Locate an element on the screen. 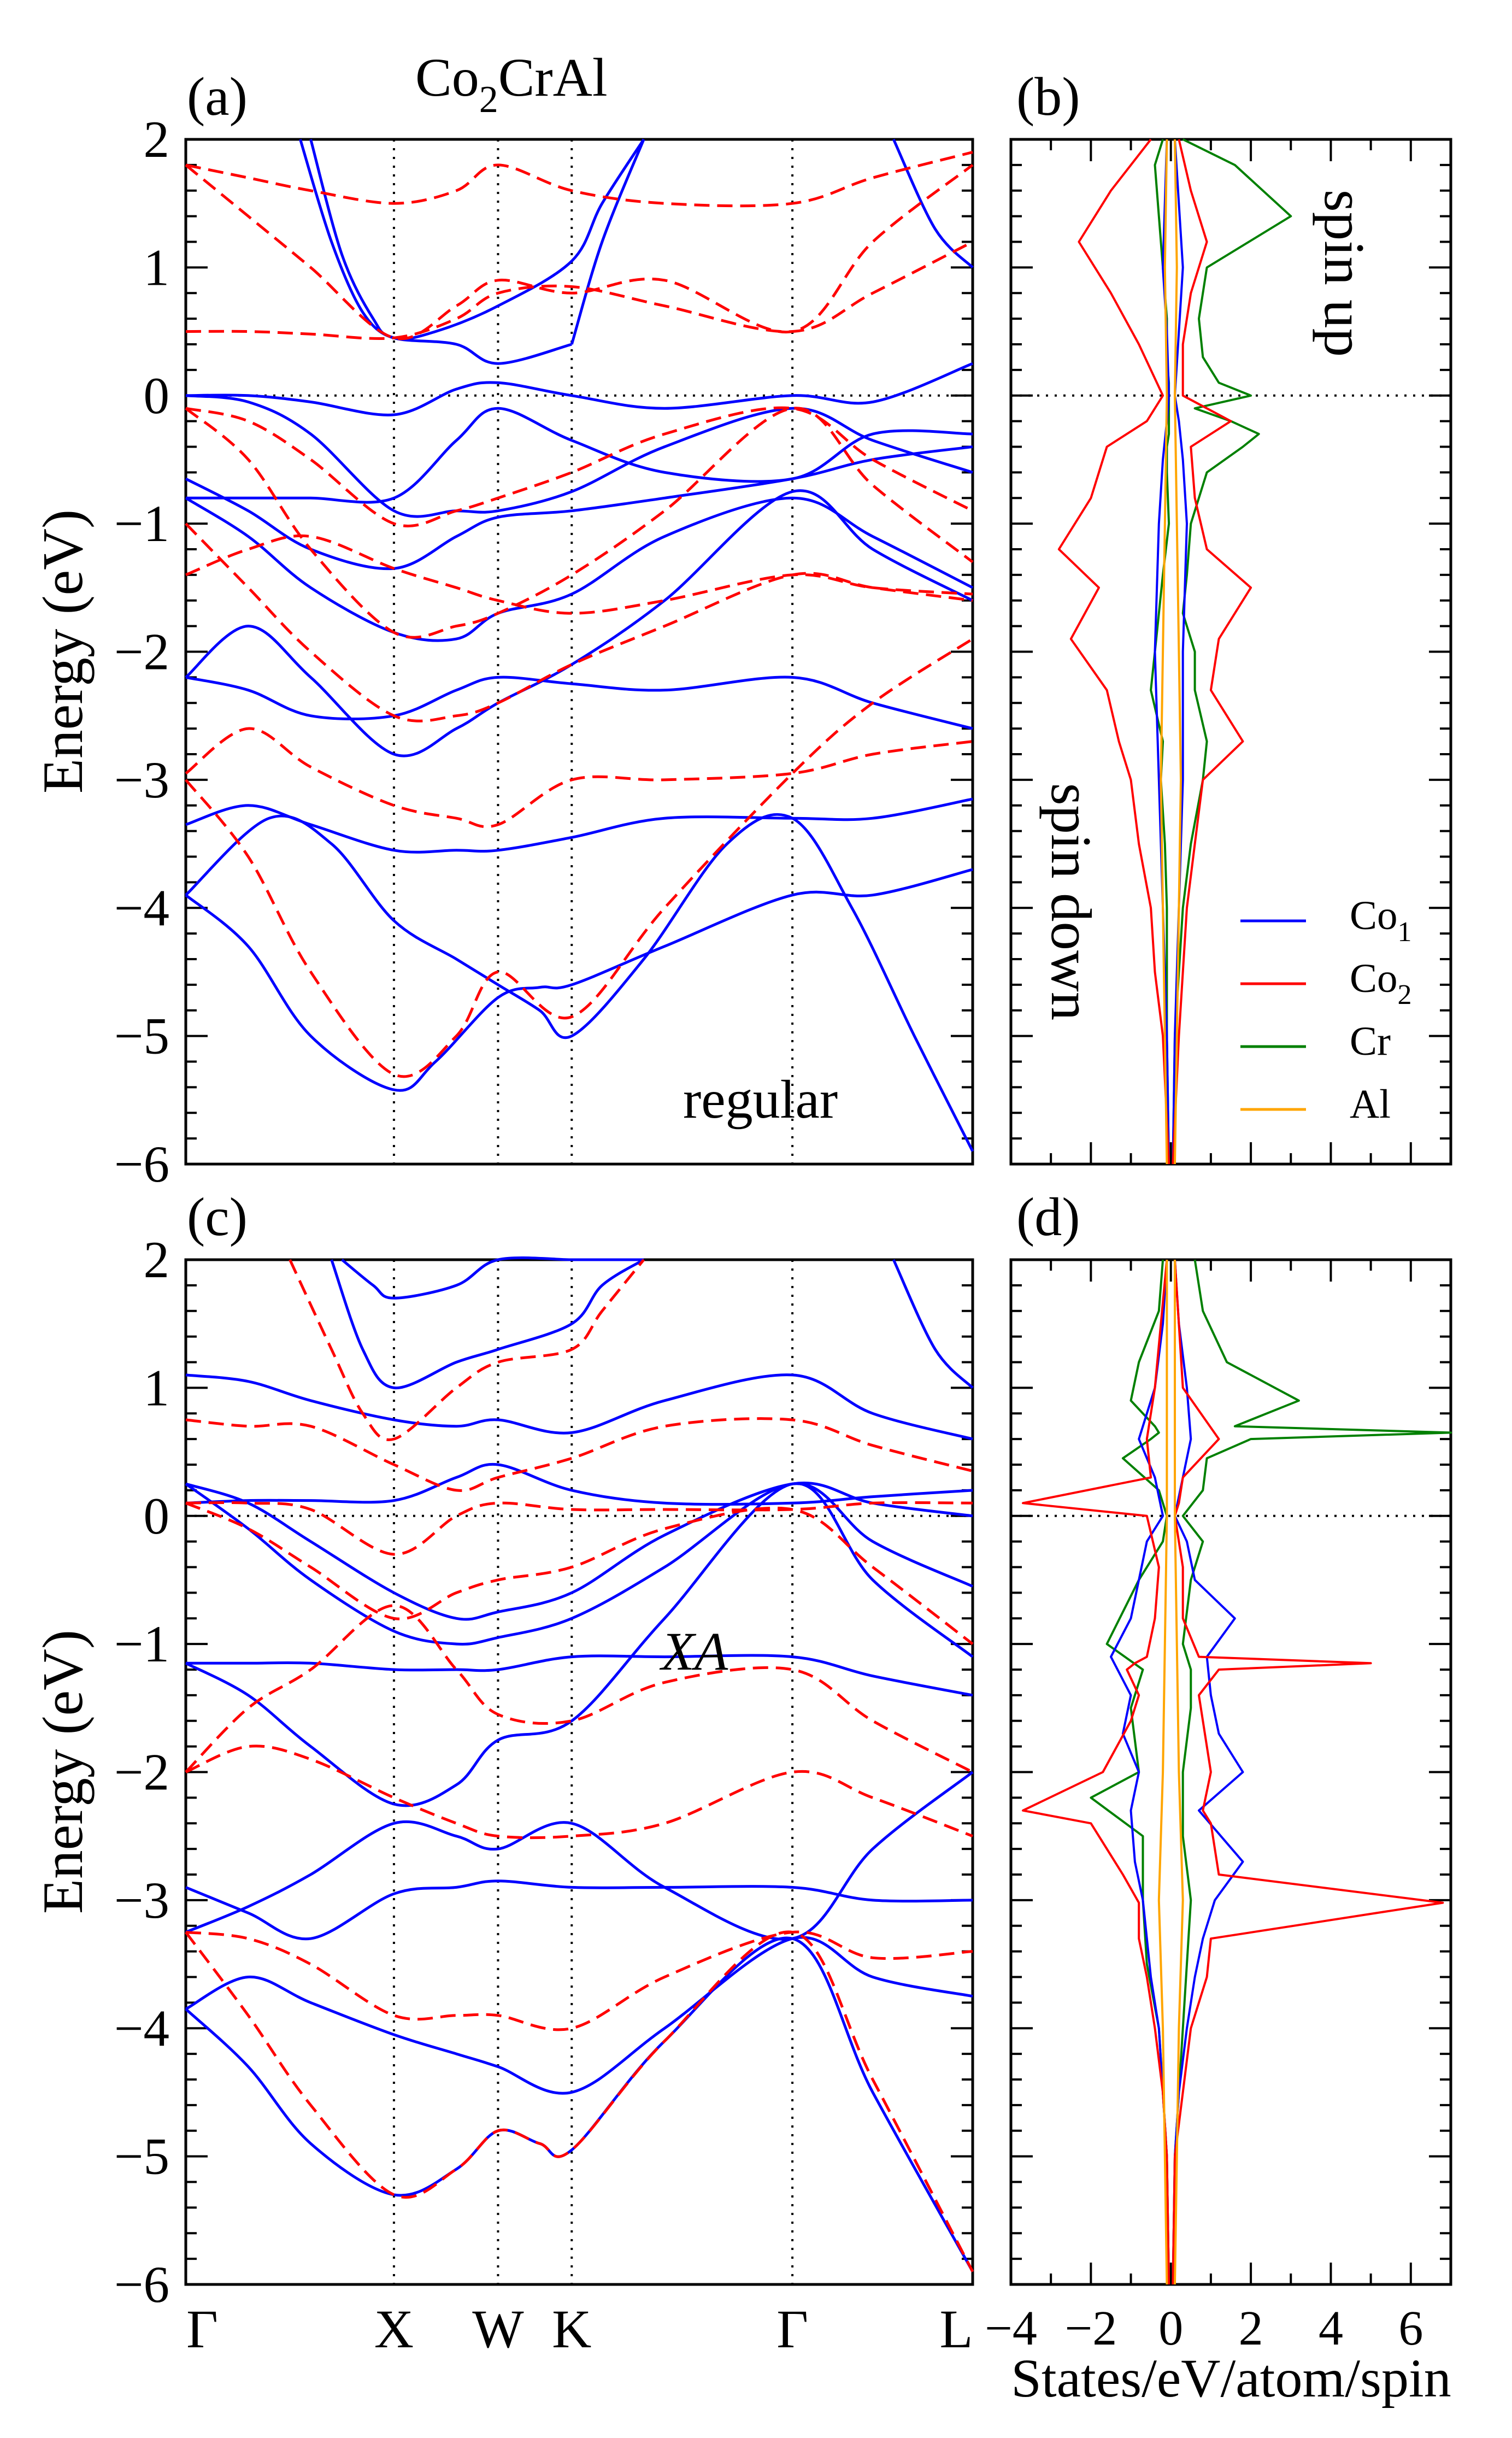  ylabel-a: Energy (eV) is located at coordinates (63, 651).